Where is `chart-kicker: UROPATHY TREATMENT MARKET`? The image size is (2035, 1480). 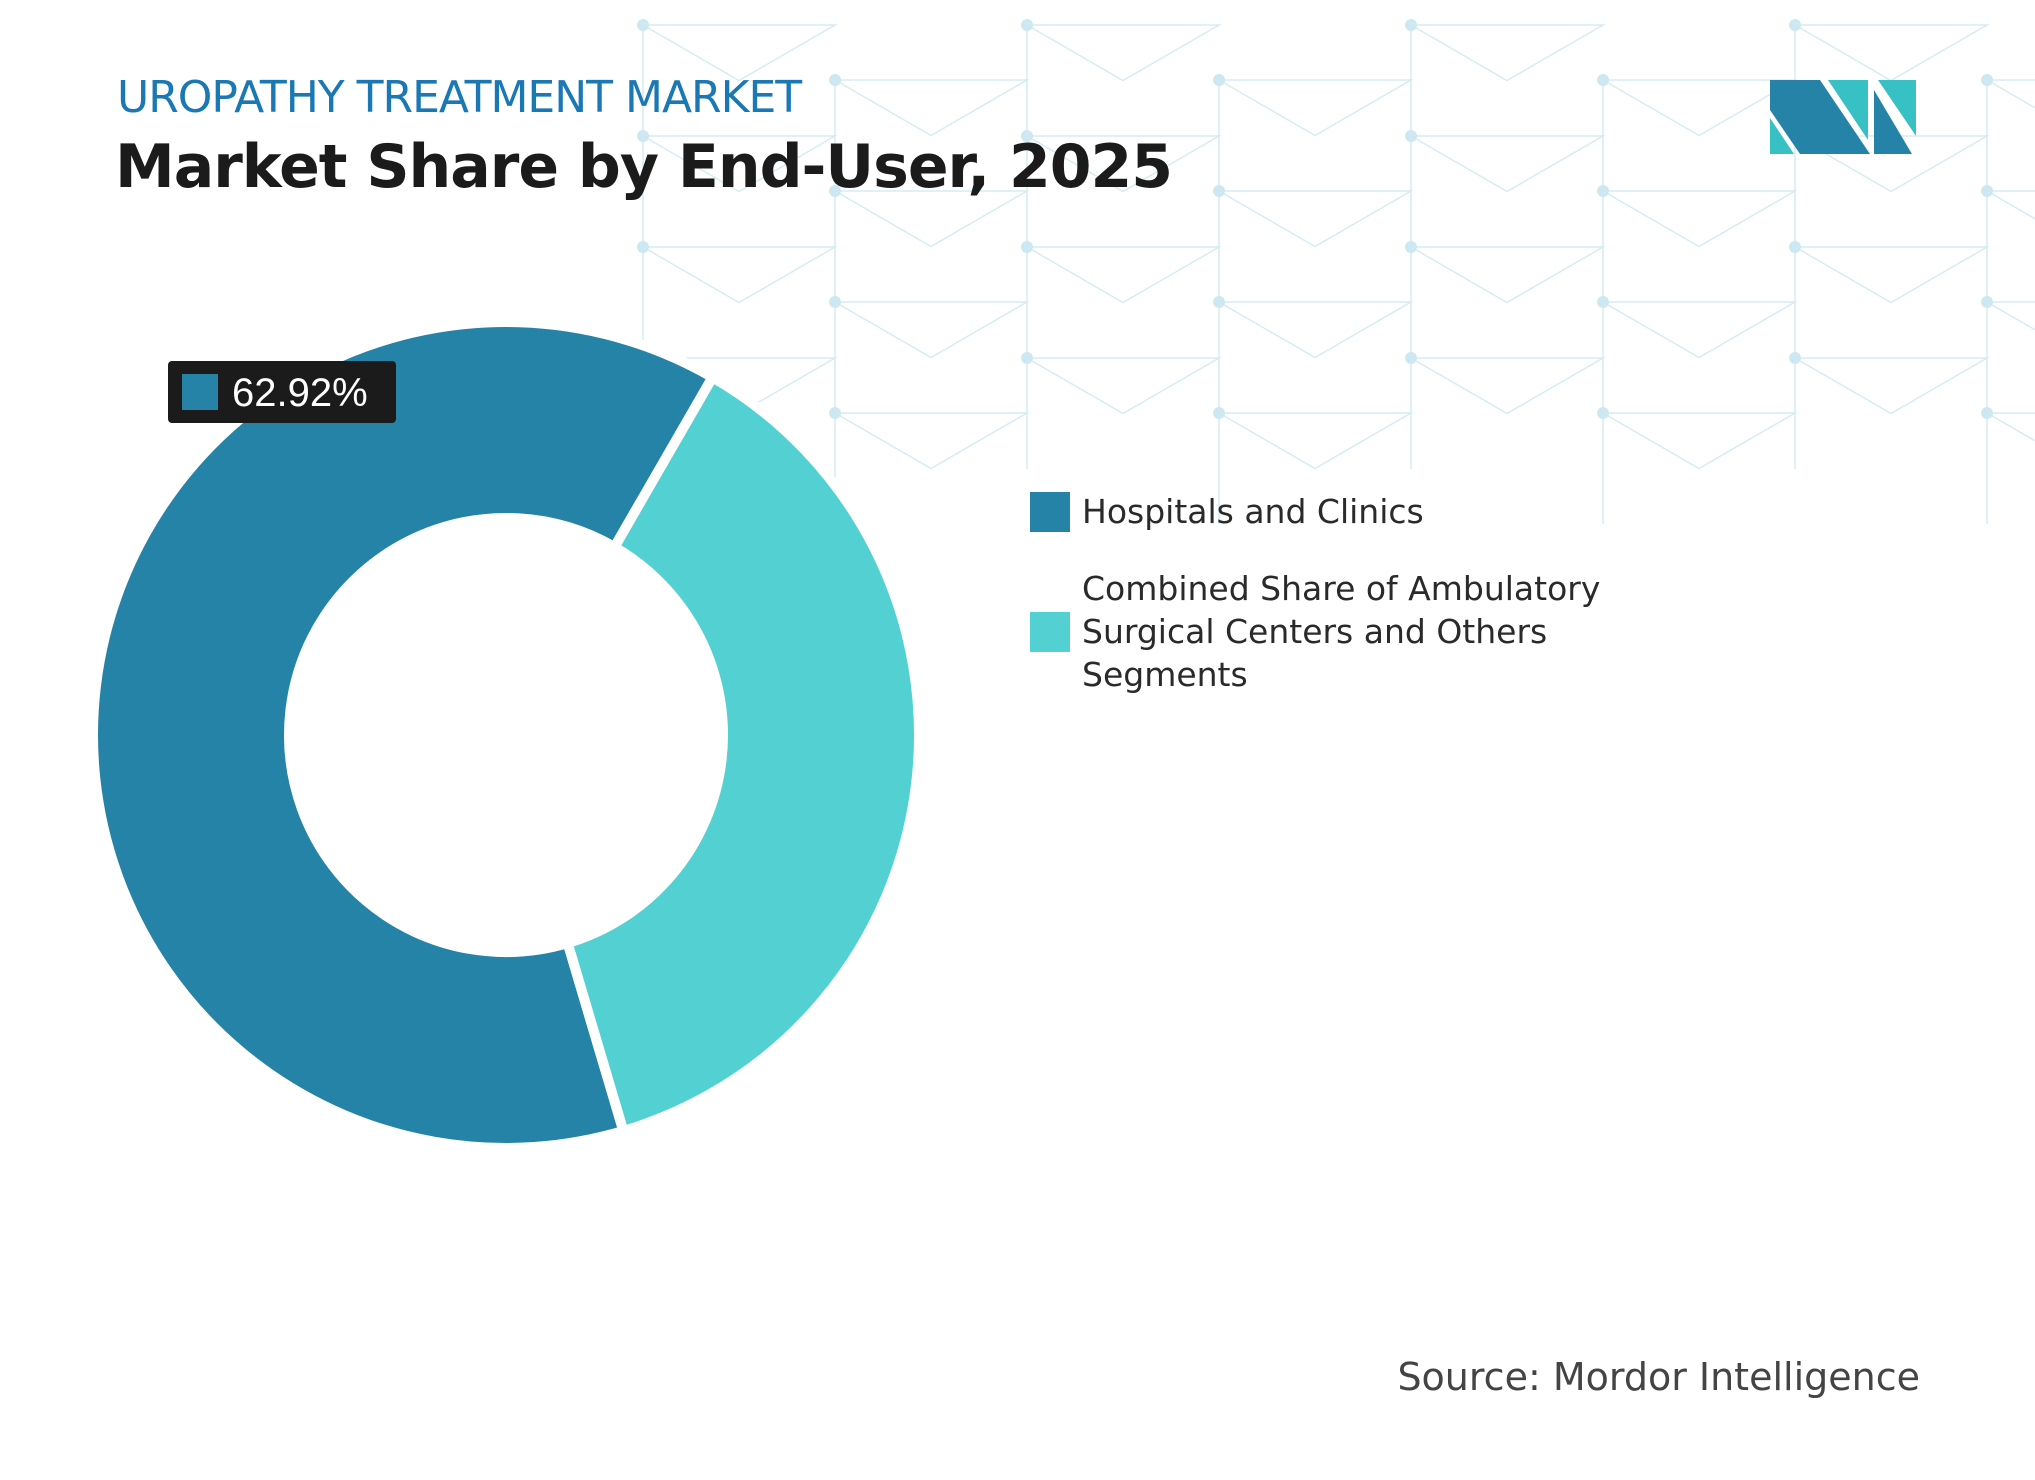
chart-kicker: UROPATHY TREATMENT MARKET is located at coordinates (459, 97).